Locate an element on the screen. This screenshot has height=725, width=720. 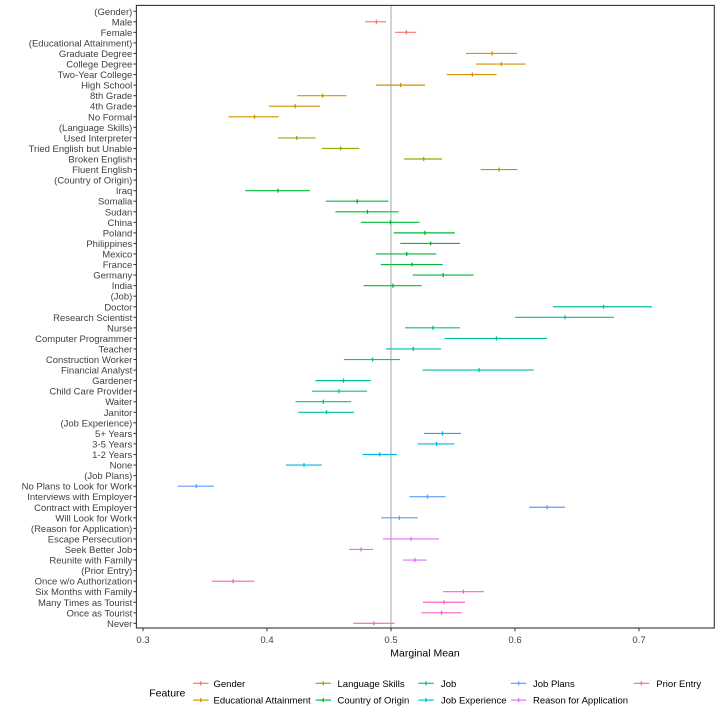
svg-text: Female is located at coordinates (117, 33).